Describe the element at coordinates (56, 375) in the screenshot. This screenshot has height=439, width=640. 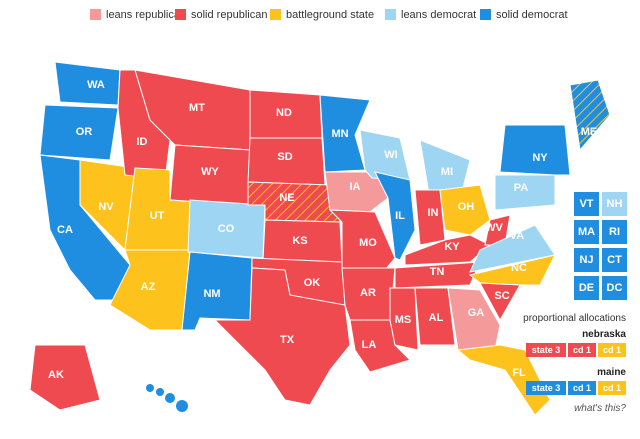
I see `state-label: AK` at that location.